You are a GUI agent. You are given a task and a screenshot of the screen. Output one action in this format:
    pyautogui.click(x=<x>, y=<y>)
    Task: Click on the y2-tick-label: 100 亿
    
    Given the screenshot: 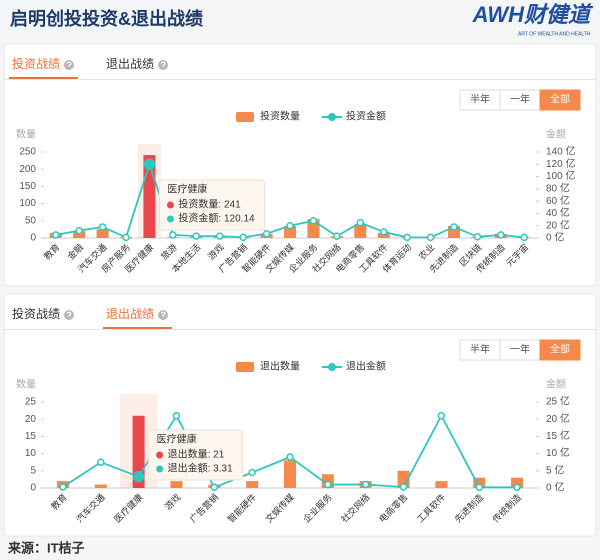 What is the action you would take?
    pyautogui.click(x=560, y=175)
    